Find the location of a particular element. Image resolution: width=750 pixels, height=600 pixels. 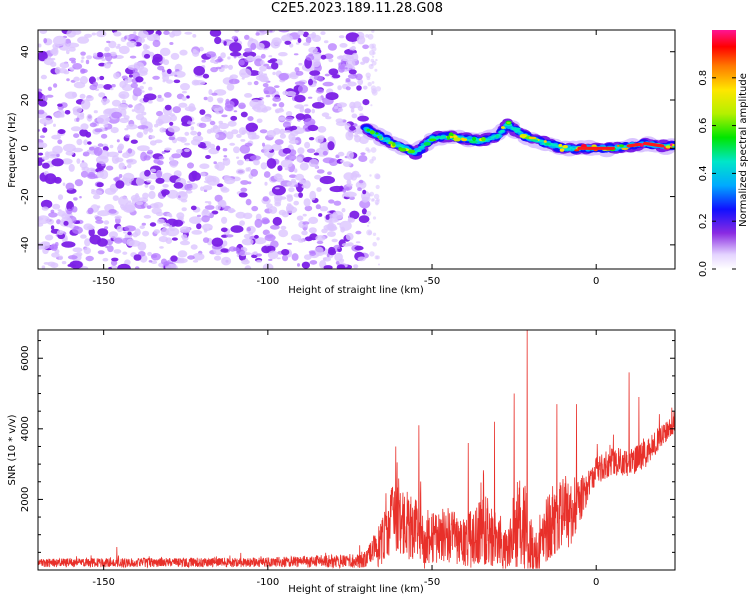

colorbar-label: Normalized spectral amplitude is located at coordinates (743, 150).